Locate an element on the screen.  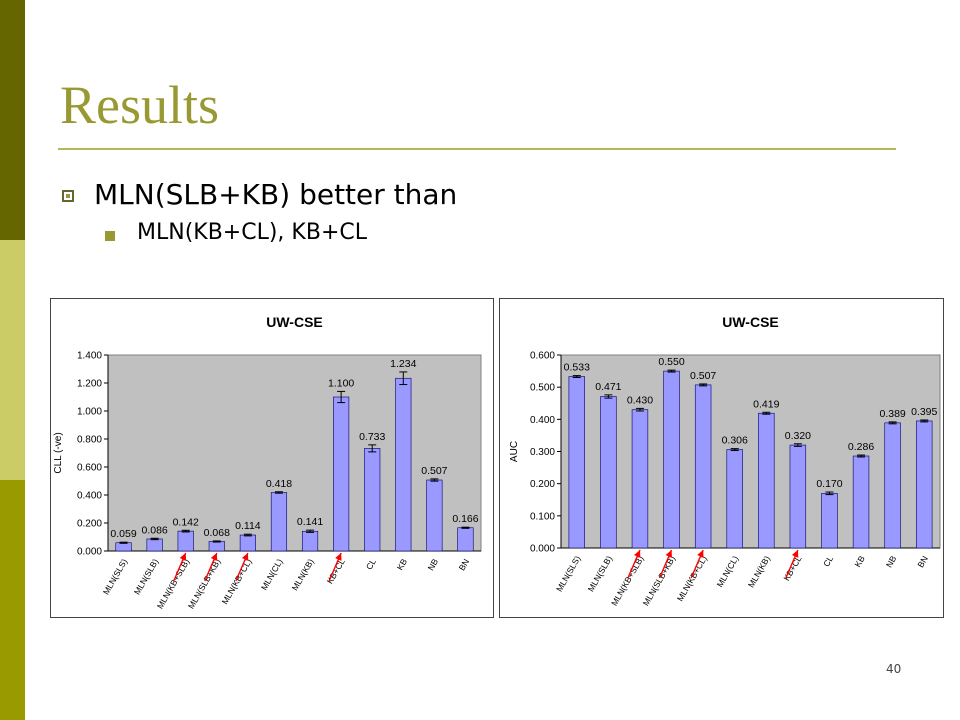
sidebar-segment-mid is located at coordinates (12, 600).